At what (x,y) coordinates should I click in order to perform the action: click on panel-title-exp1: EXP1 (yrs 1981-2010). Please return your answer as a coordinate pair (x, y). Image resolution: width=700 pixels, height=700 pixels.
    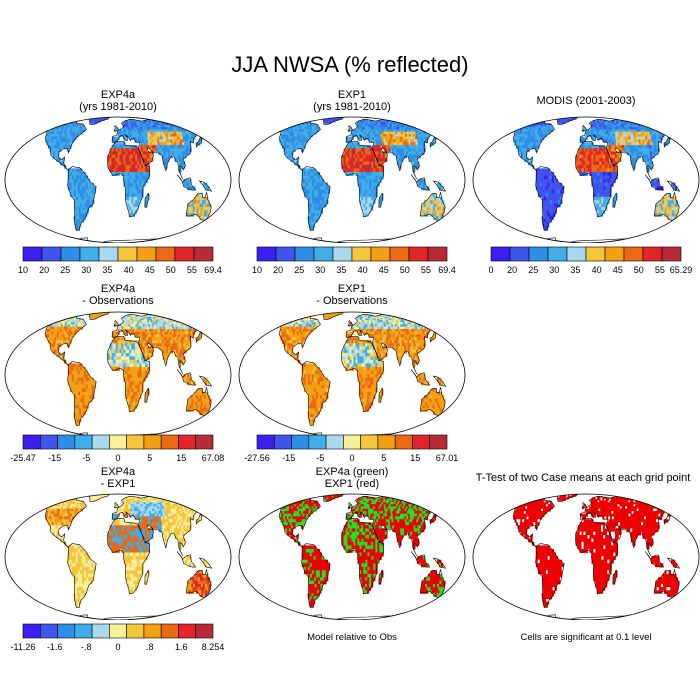
    Looking at the image, I should click on (352, 101).